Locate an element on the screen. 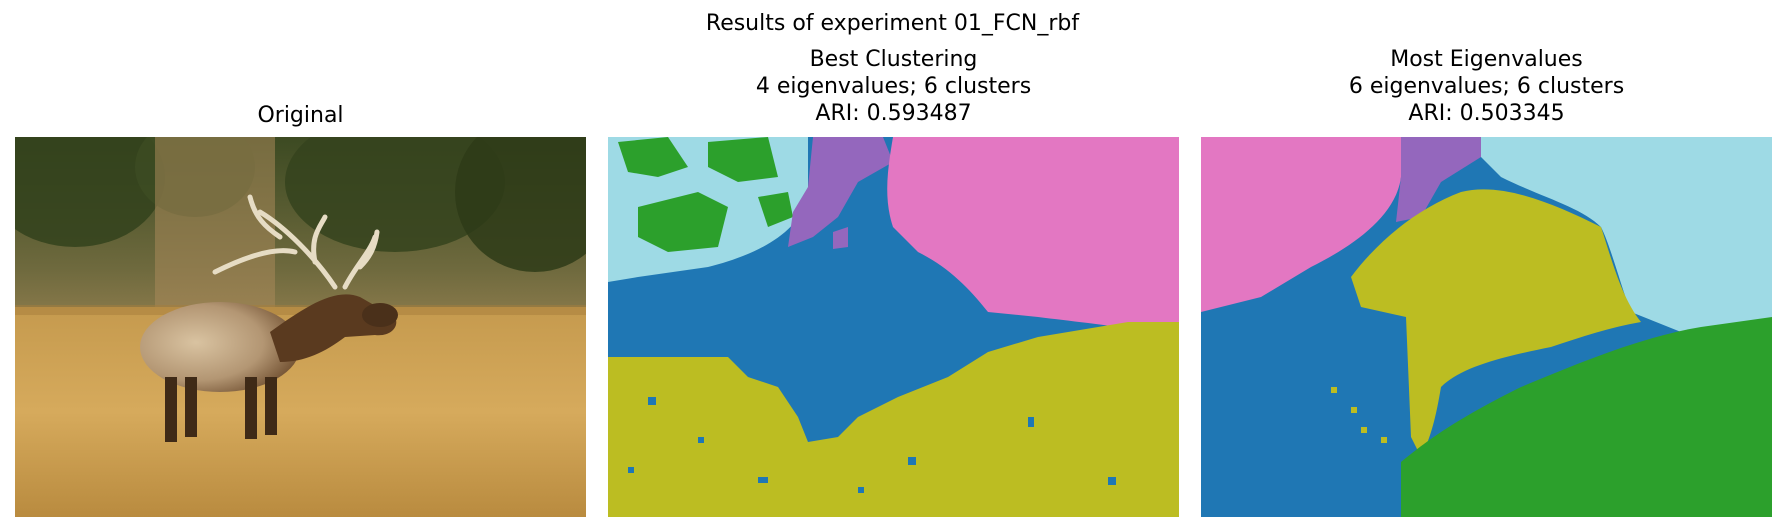 The image size is (1785, 532). panel-title-line: ARI: 0.593487 is located at coordinates (893, 113).